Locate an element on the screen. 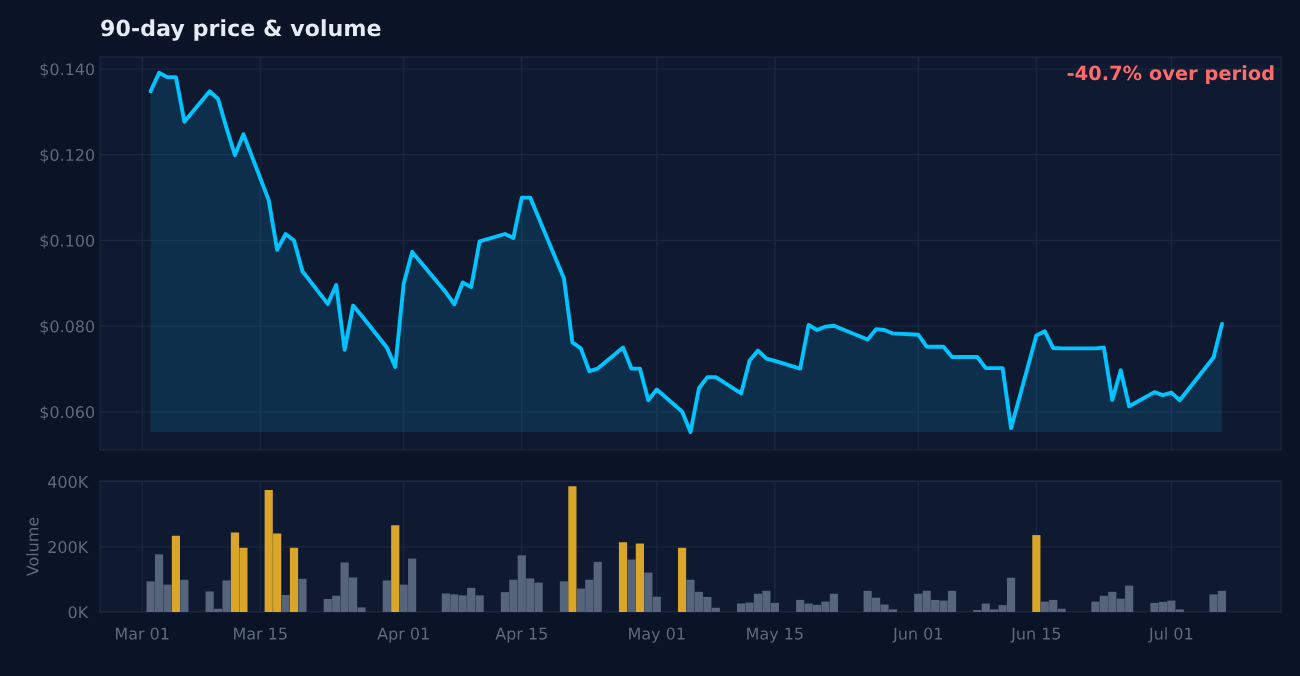 This screenshot has height=676, width=1300. x-tick-label: Jun 01 is located at coordinates (917, 635).